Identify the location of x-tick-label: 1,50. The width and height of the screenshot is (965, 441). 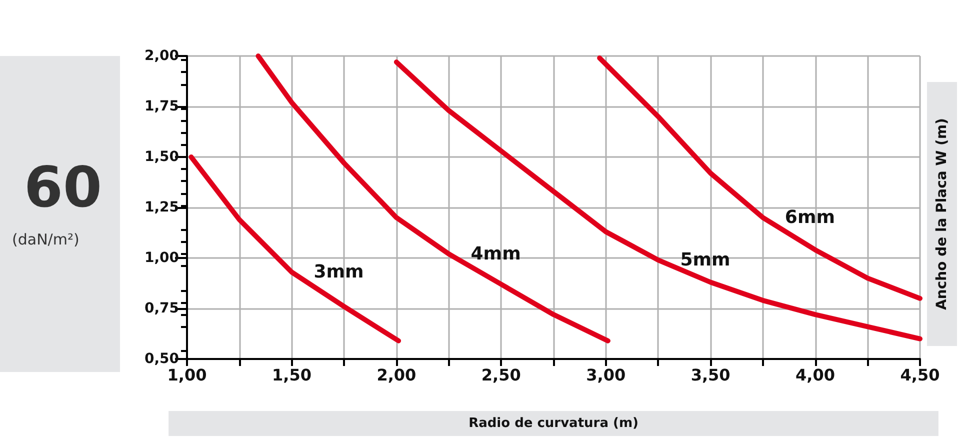
(292, 375).